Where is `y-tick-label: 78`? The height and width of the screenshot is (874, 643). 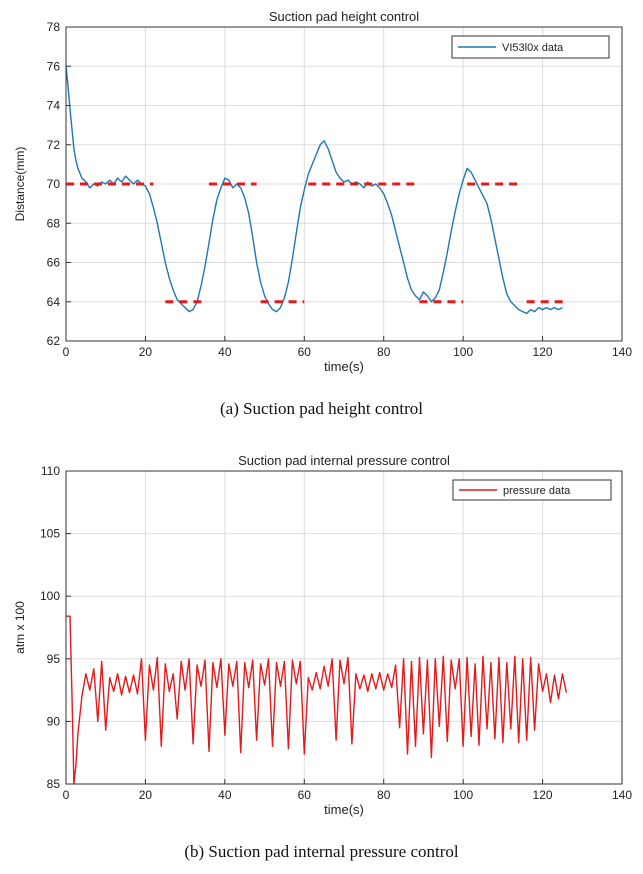
y-tick-label: 78 is located at coordinates (54, 27).